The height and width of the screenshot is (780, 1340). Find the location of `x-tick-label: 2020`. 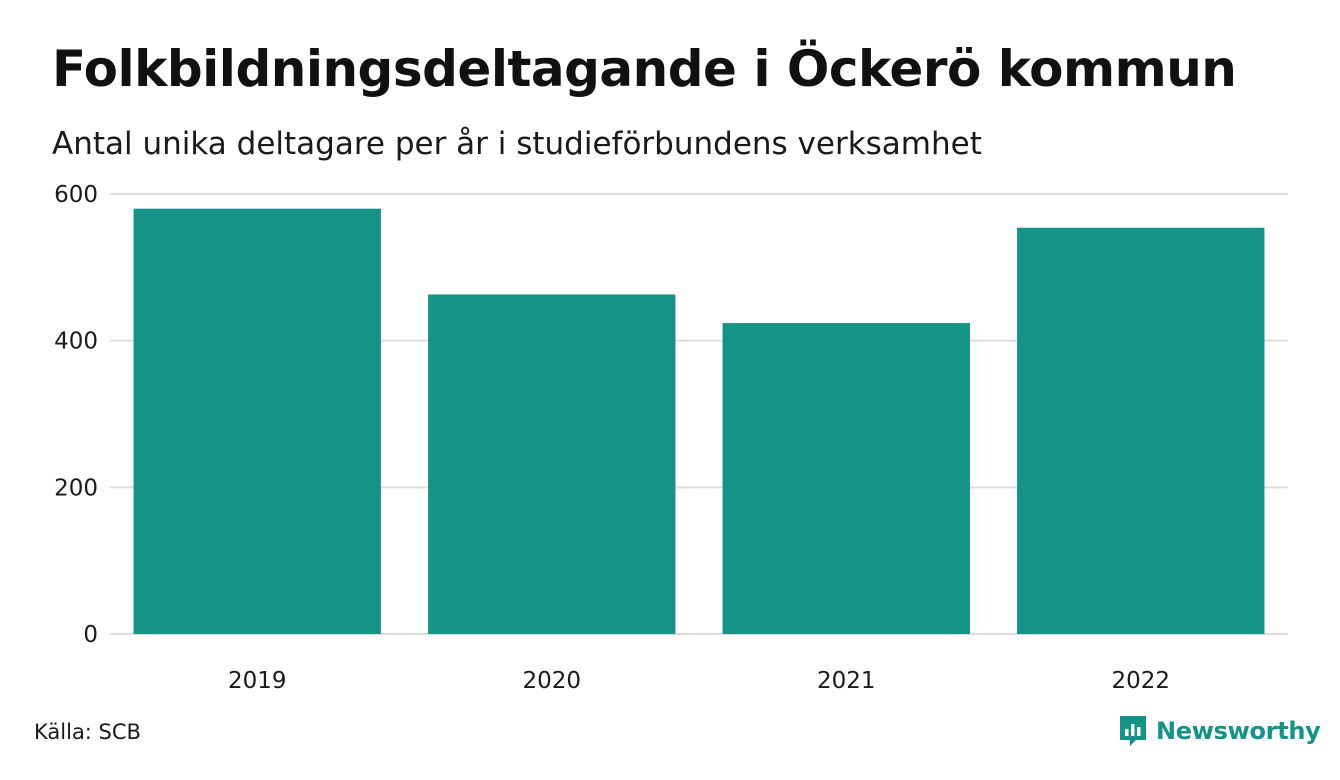

x-tick-label: 2020 is located at coordinates (551, 681).